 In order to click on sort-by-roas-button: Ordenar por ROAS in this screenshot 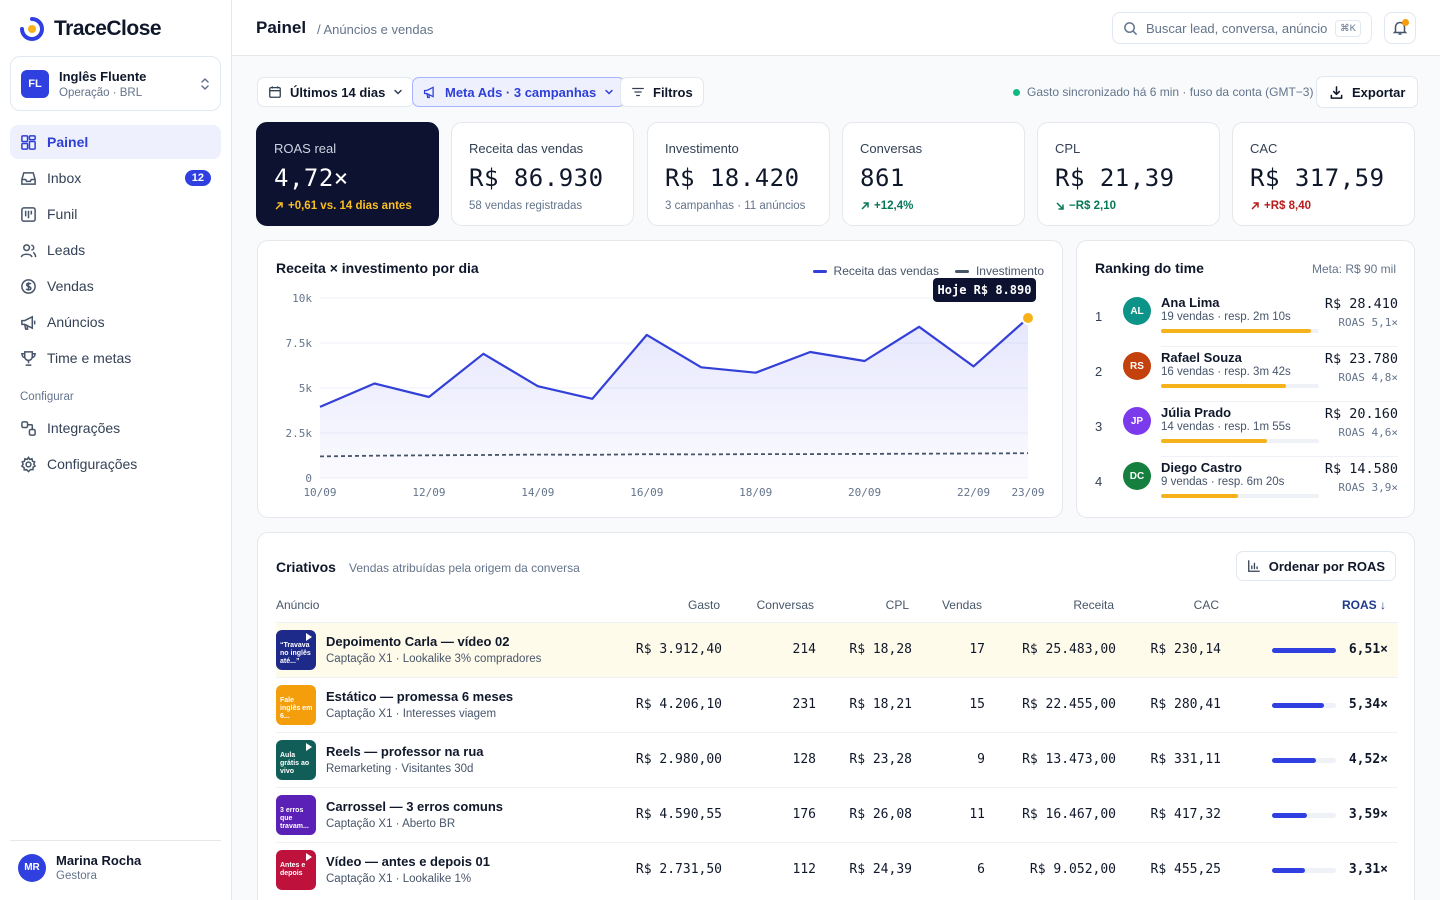, I will do `click(1315, 566)`.